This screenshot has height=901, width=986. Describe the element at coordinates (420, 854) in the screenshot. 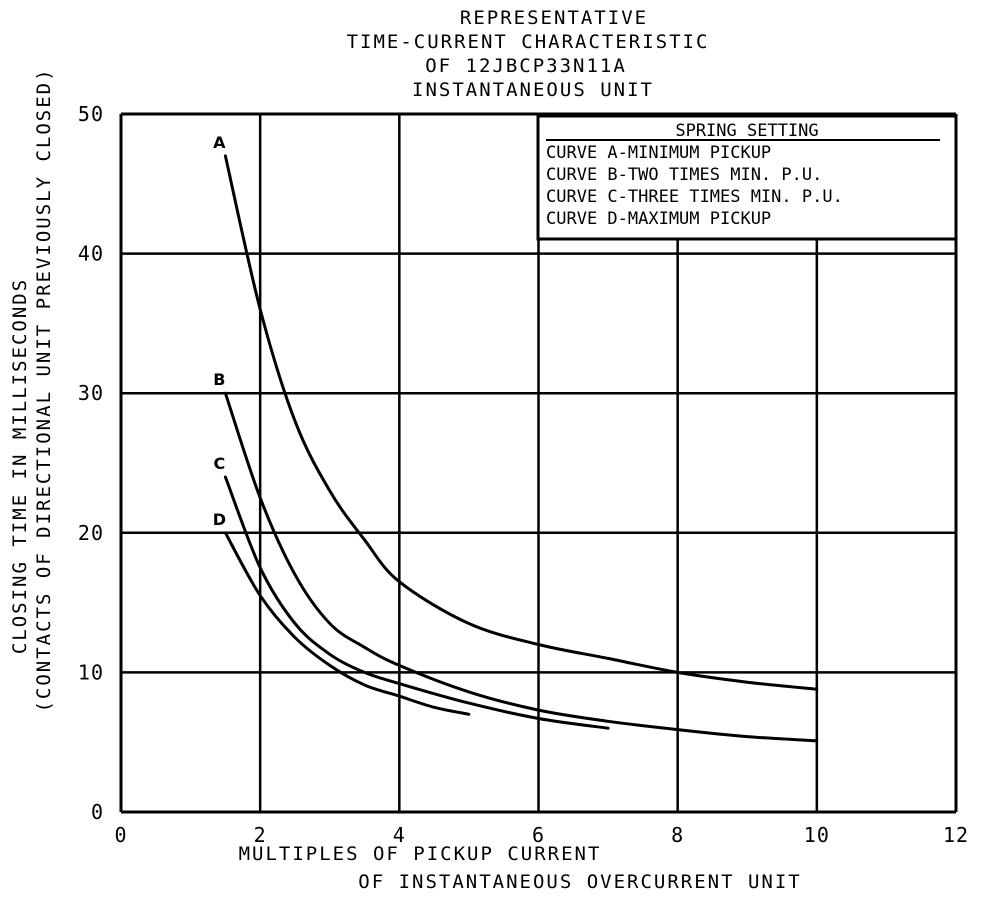

I see `x-axis-label-line-1: MULTIPLES OF PICKUP CURRENT` at that location.